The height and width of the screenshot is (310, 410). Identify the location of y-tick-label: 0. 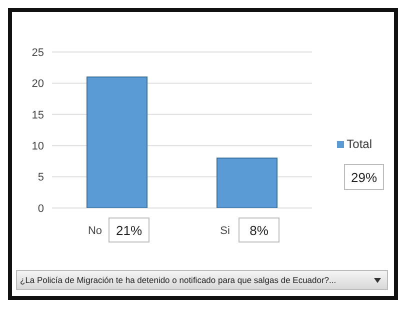
(41, 208).